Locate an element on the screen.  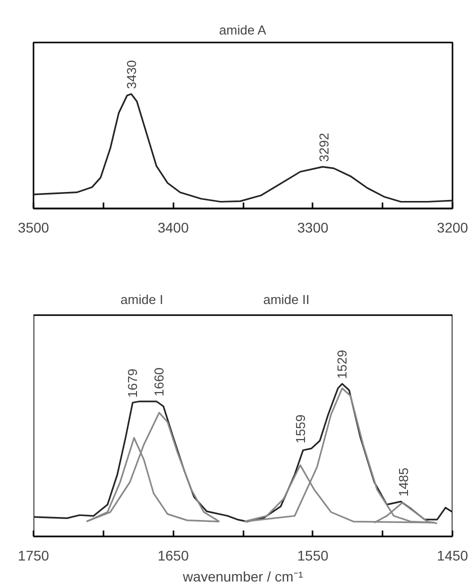
annotation: 1559 is located at coordinates (300, 429).